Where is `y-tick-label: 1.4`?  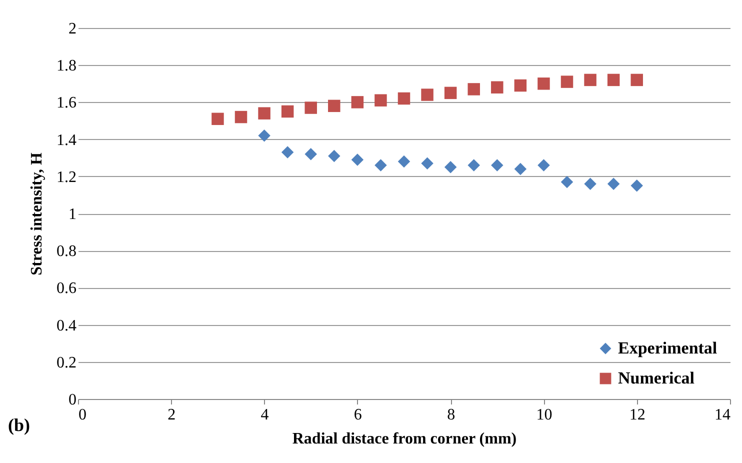 y-tick-label: 1.4 is located at coordinates (66, 140).